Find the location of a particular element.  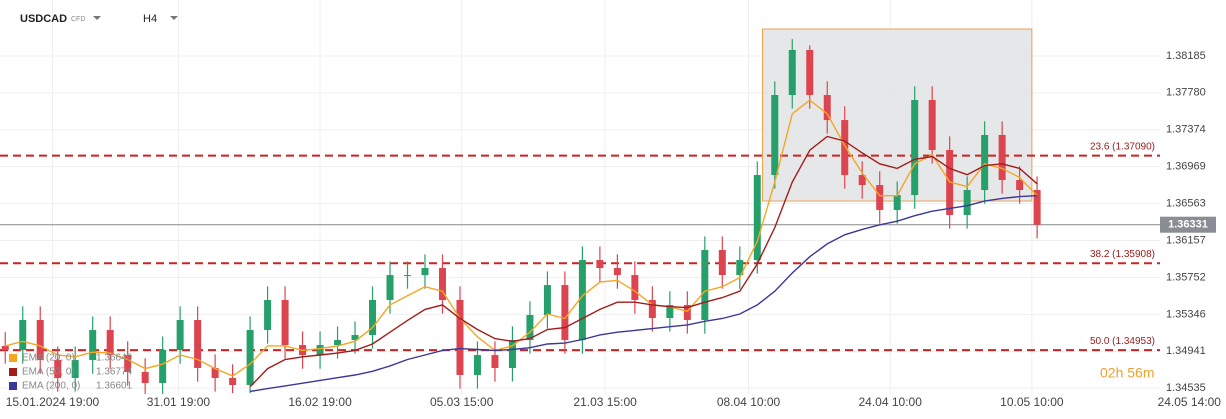

current-price-badge is located at coordinates (1188, 224).